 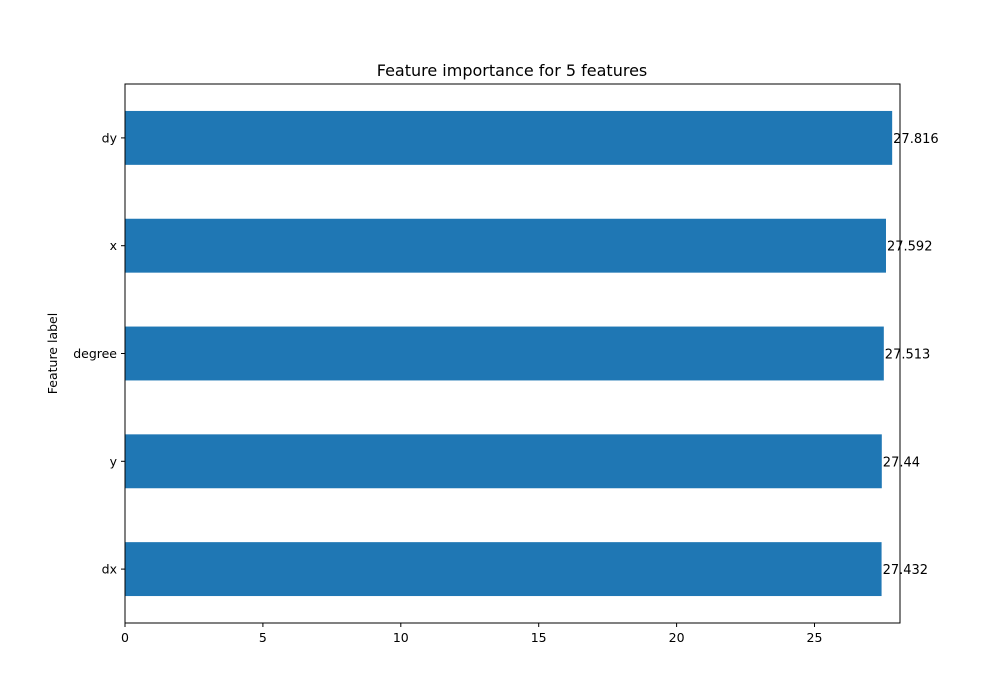 What do you see at coordinates (114, 461) in the screenshot?
I see `y-tick-label-y: y` at bounding box center [114, 461].